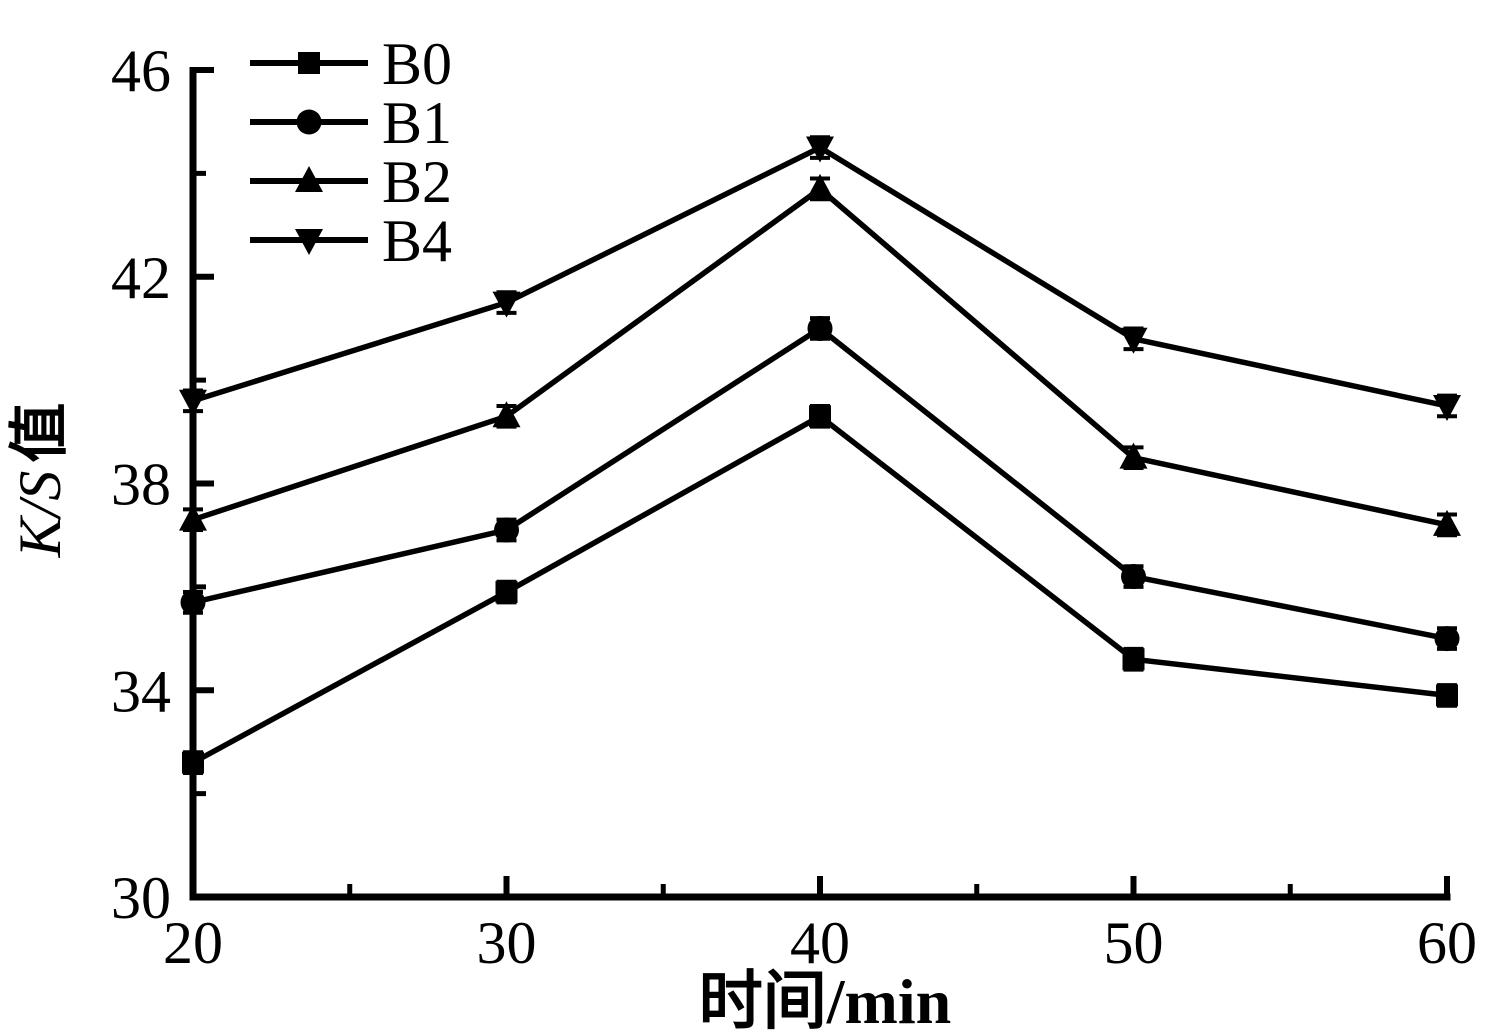  What do you see at coordinates (417, 123) in the screenshot?
I see `legend-label: B1` at bounding box center [417, 123].